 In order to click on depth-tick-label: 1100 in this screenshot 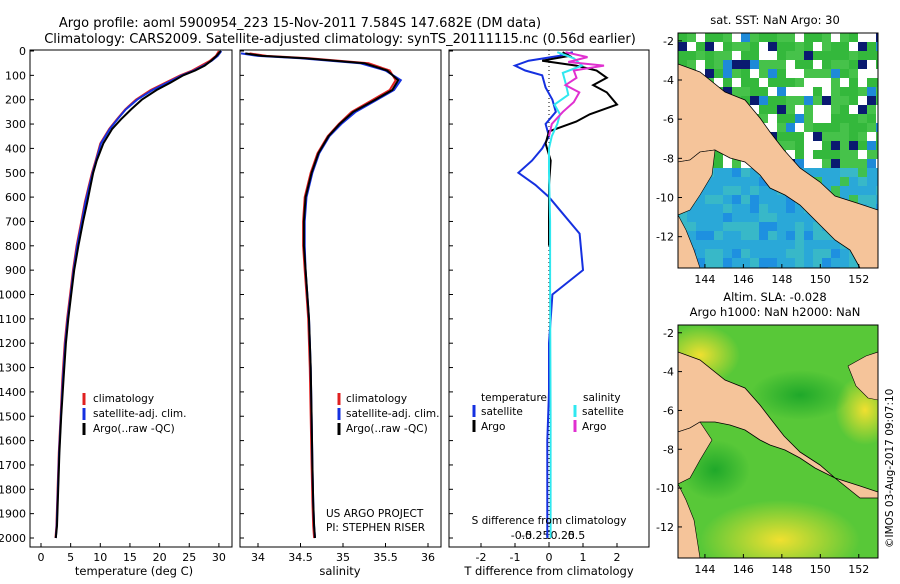, I will do `click(13, 319)`.